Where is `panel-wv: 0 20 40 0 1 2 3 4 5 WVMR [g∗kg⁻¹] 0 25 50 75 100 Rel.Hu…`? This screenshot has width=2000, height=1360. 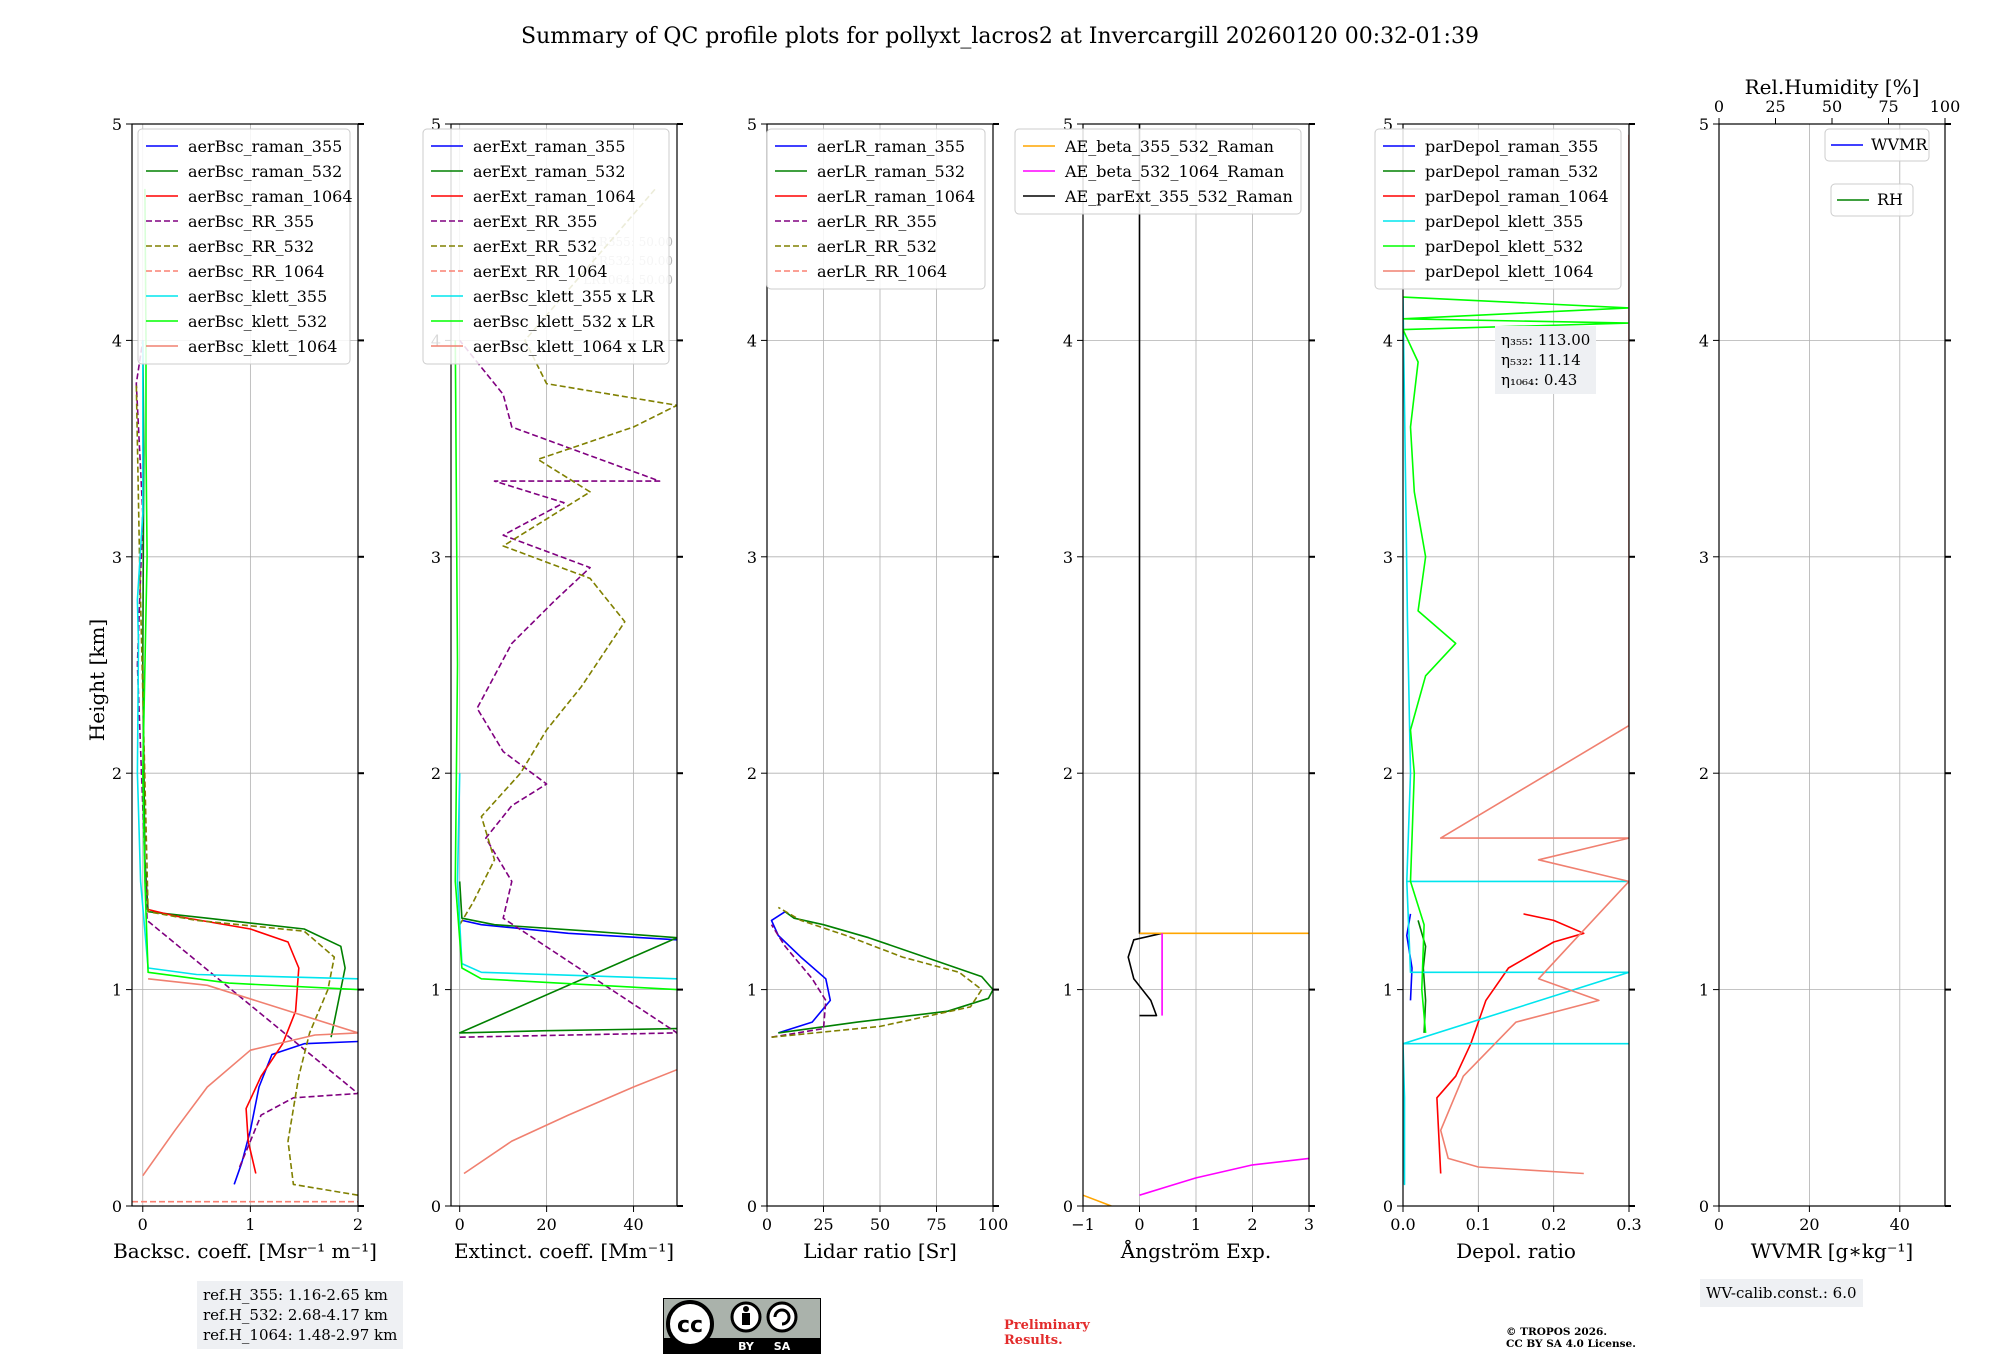 panel-wv: 0 20 40 0 1 2 3 4 5 WVMR [g∗kg⁻¹] 0 25 50 75 100 Rel.Hu… is located at coordinates (1829, 669).